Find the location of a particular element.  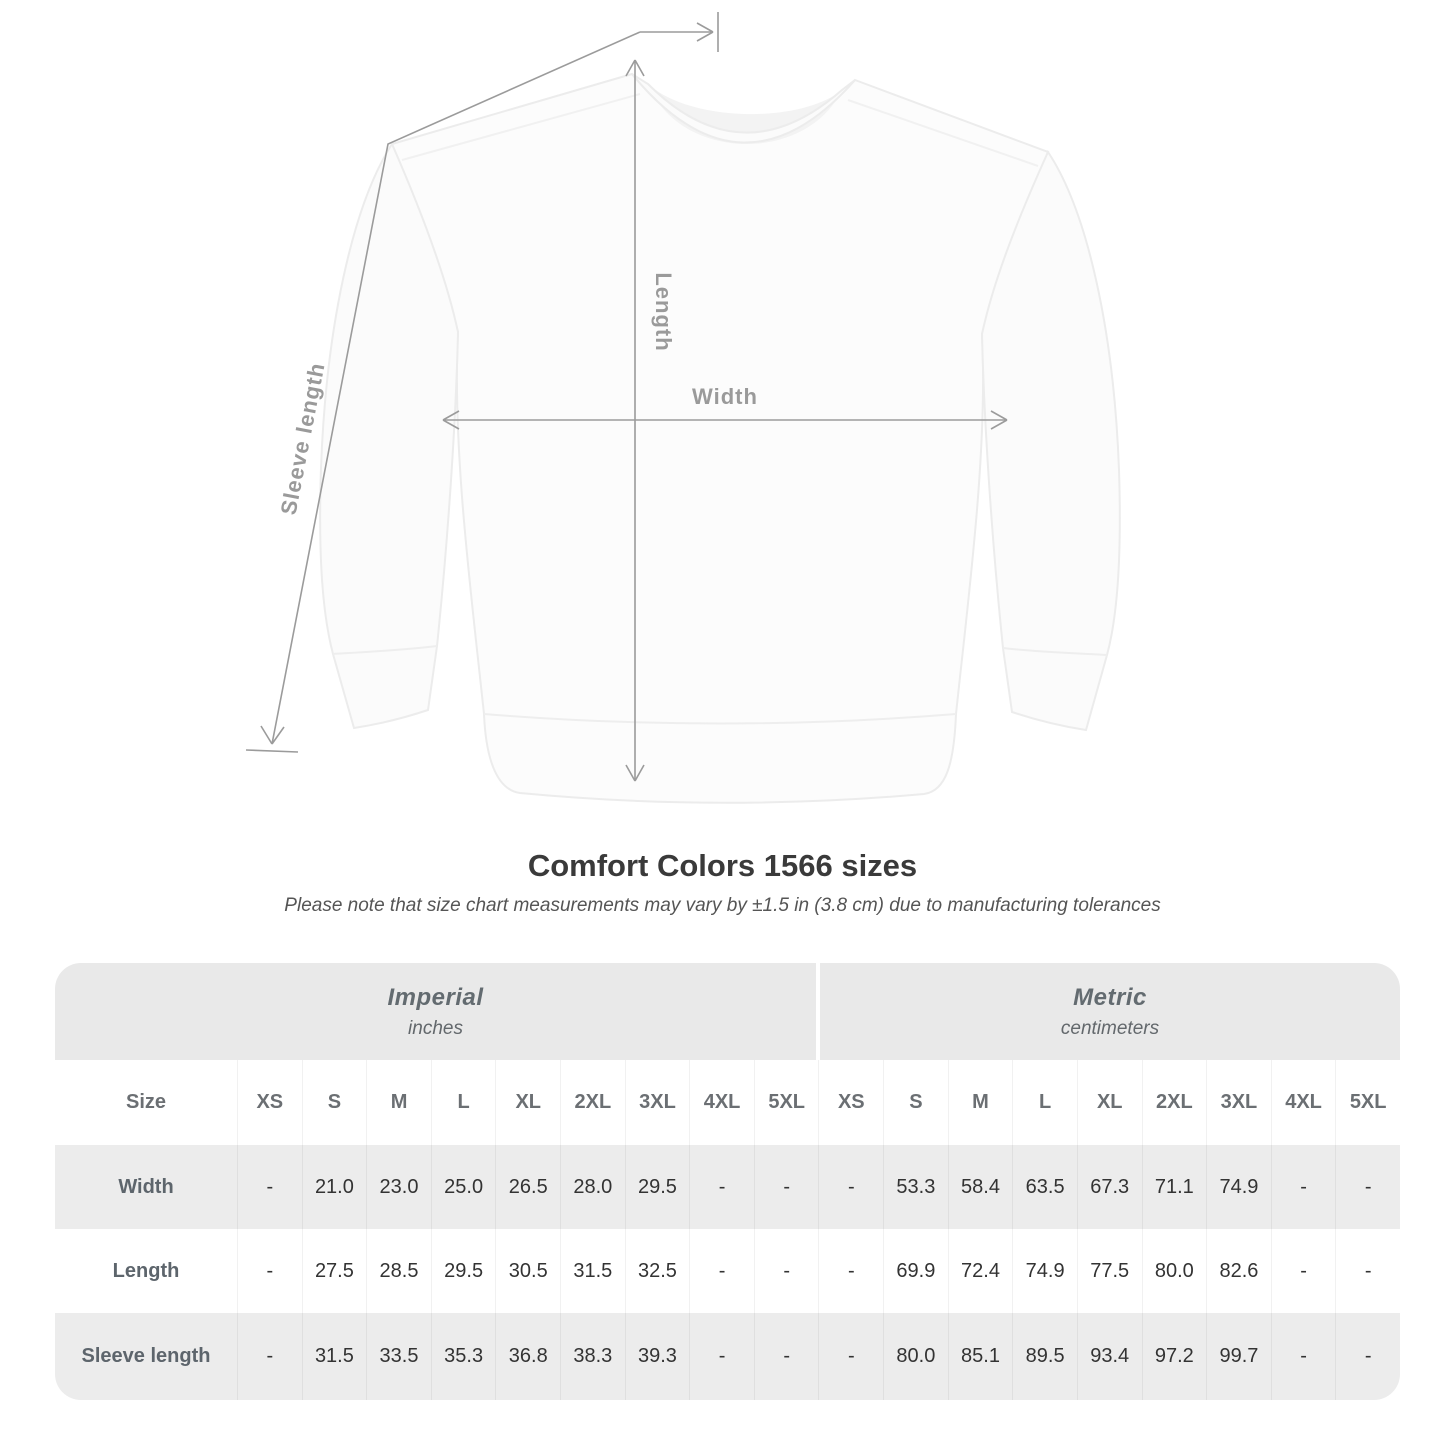

waistband-seam is located at coordinates (720, 719).